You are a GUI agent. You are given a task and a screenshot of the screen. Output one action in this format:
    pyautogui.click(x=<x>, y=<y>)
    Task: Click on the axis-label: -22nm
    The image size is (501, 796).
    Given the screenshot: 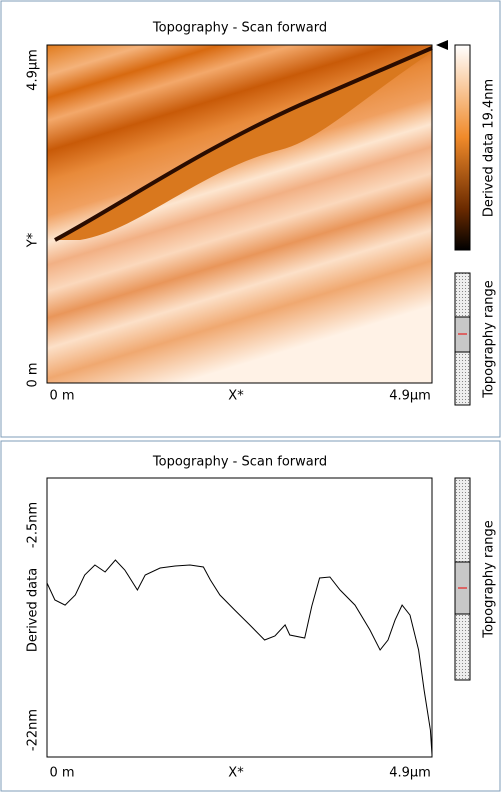 What is the action you would take?
    pyautogui.click(x=33, y=730)
    